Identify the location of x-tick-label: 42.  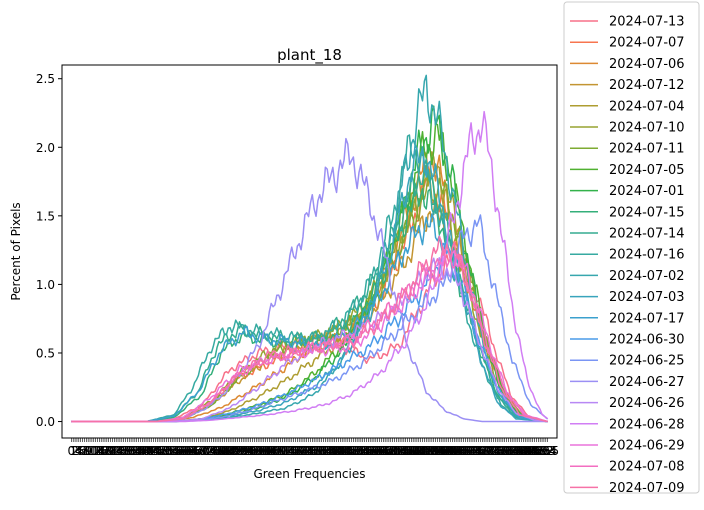
(149, 451).